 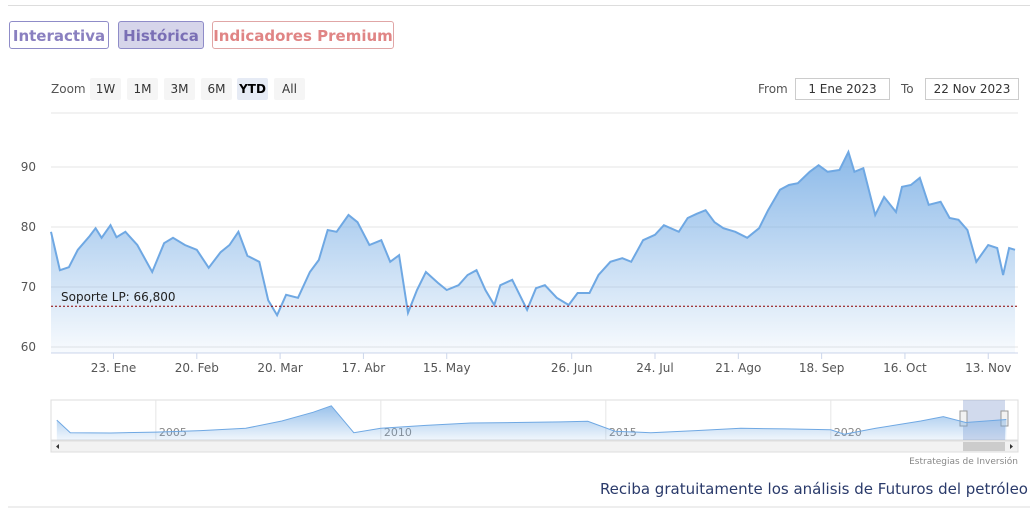 What do you see at coordinates (842, 89) in the screenshot?
I see `from-input: 1 Ene 2023` at bounding box center [842, 89].